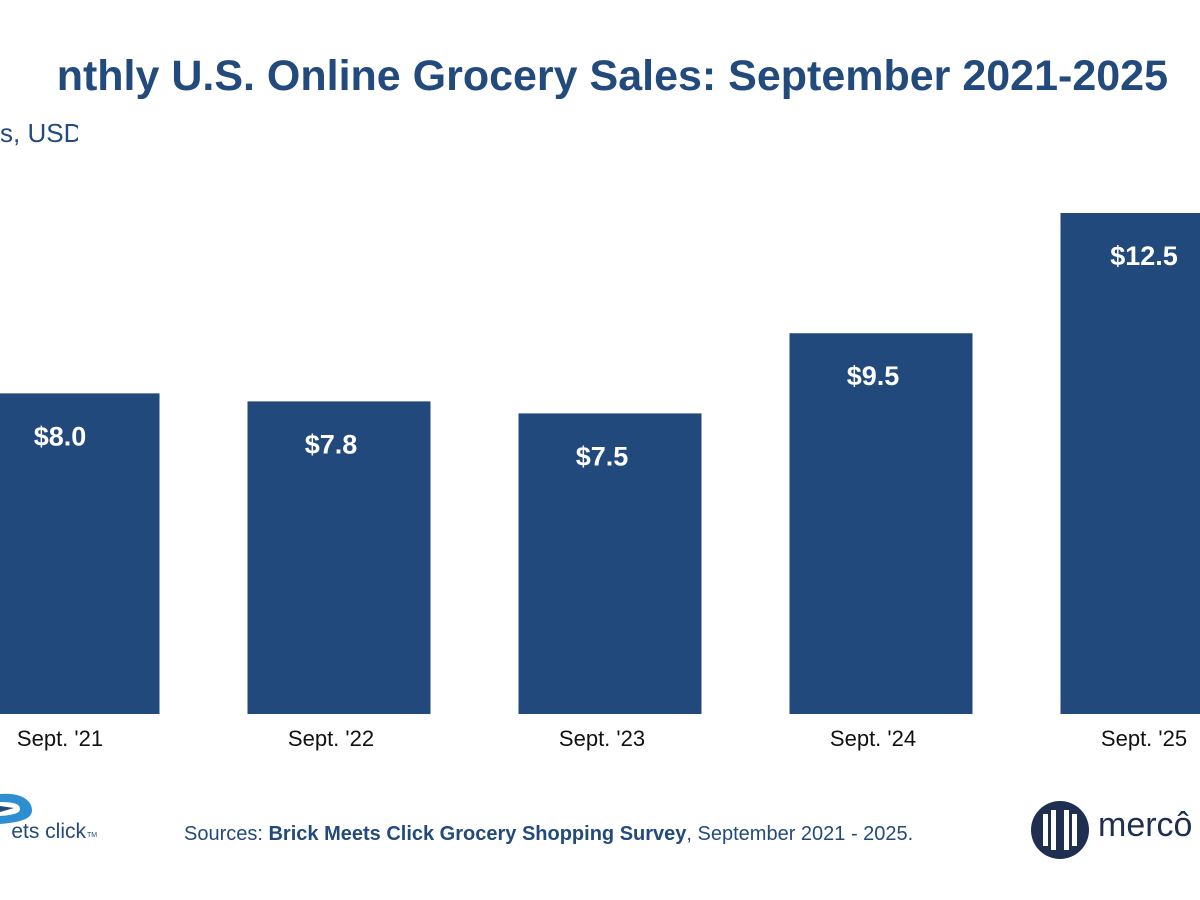 The width and height of the screenshot is (1200, 900). I want to click on source-prefix: Sources:, so click(226, 834).